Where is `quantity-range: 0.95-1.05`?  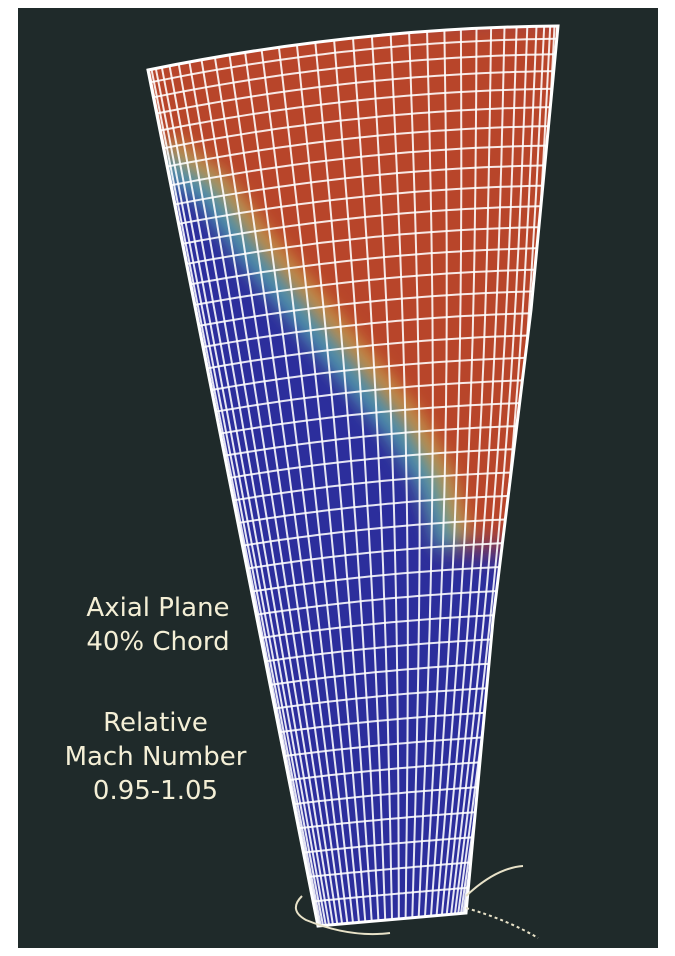
quantity-range: 0.95-1.05 is located at coordinates (155, 791).